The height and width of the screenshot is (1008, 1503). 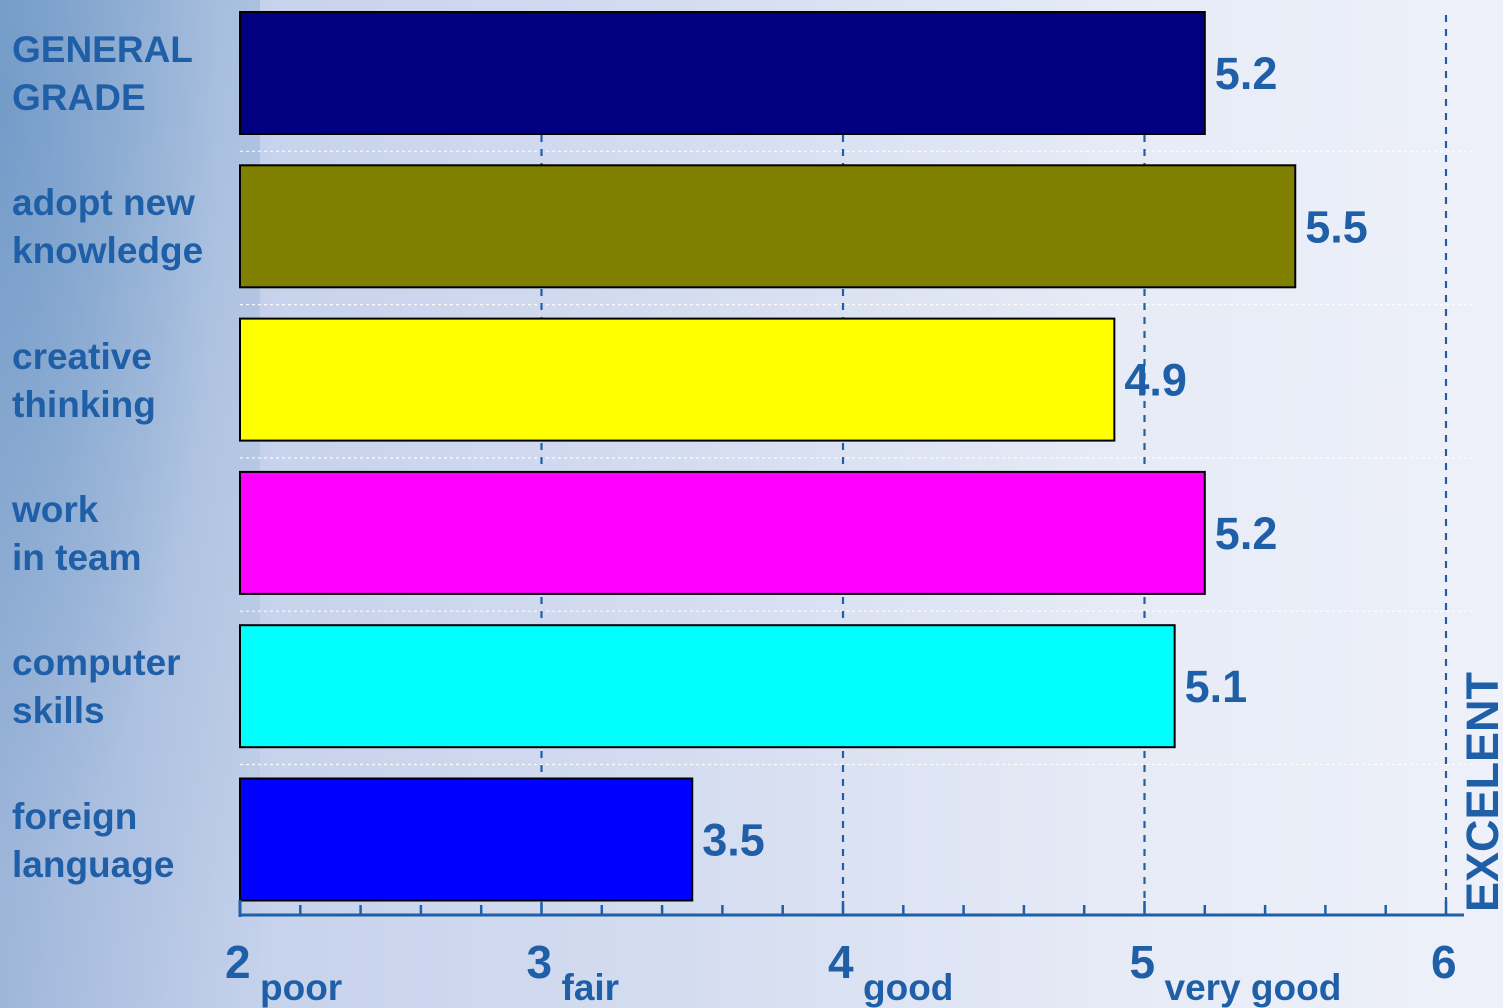 I want to click on side-label: EXCELENT, so click(x=1480, y=792).